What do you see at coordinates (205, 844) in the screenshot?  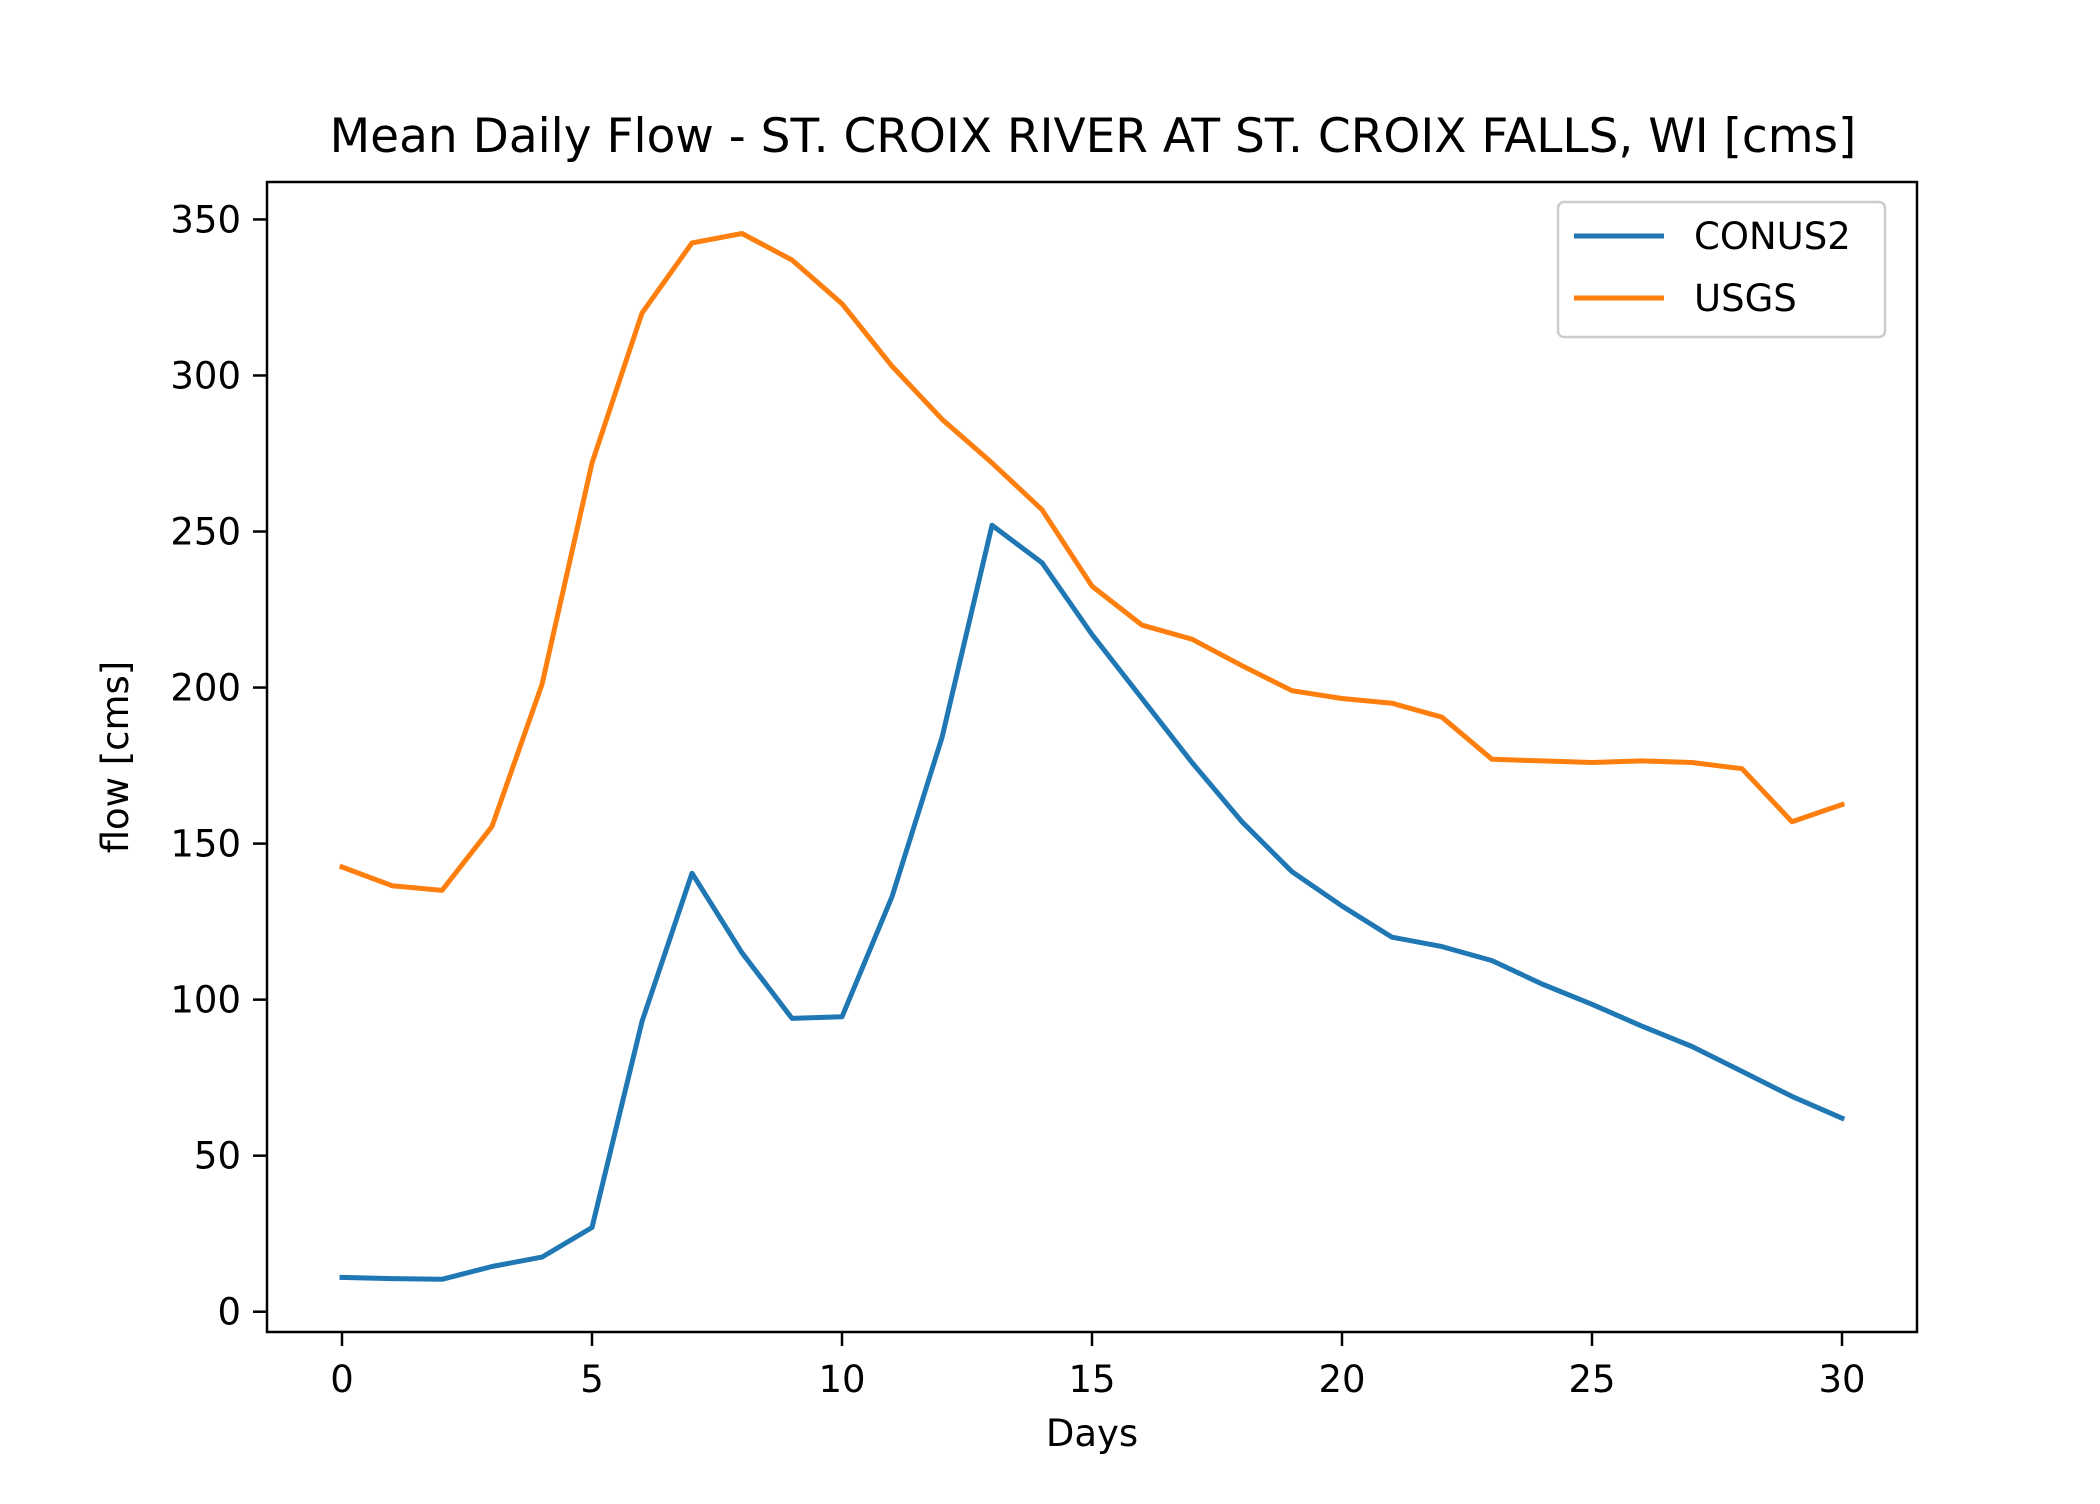 I see `y-tick-label: 150` at bounding box center [205, 844].